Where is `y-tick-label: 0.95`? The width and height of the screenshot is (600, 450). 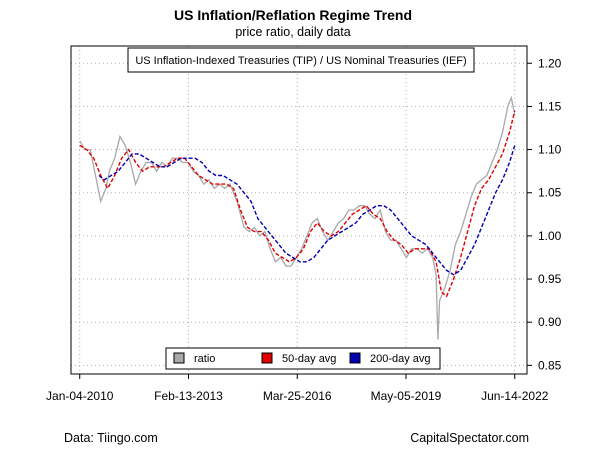 y-tick-label: 0.95 is located at coordinates (550, 279).